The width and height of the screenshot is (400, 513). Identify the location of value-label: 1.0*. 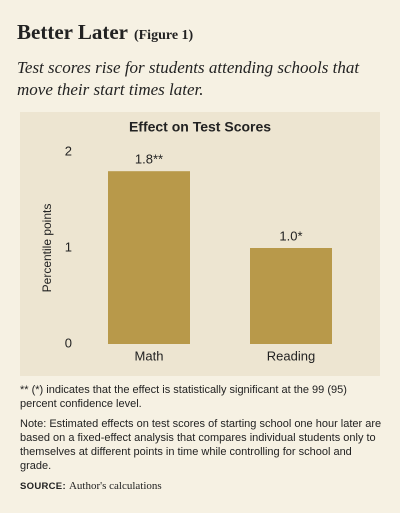
(290, 235).